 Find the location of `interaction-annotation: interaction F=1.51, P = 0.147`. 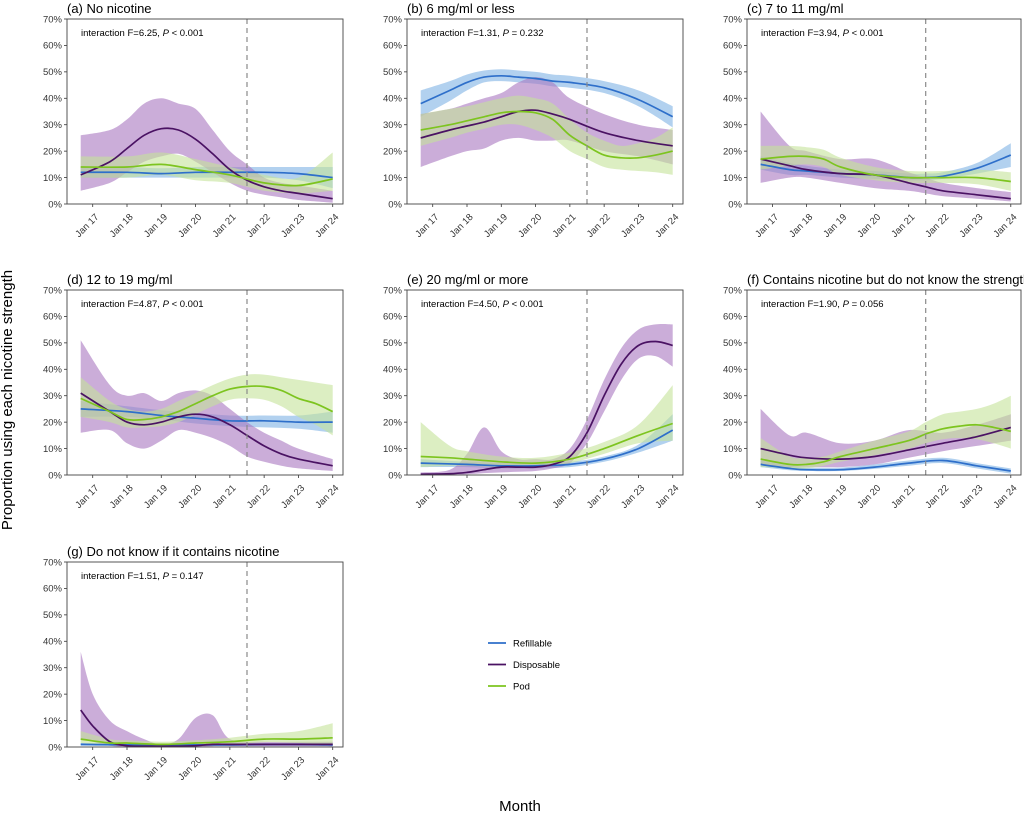

interaction-annotation: interaction F=1.51, P = 0.147 is located at coordinates (142, 576).